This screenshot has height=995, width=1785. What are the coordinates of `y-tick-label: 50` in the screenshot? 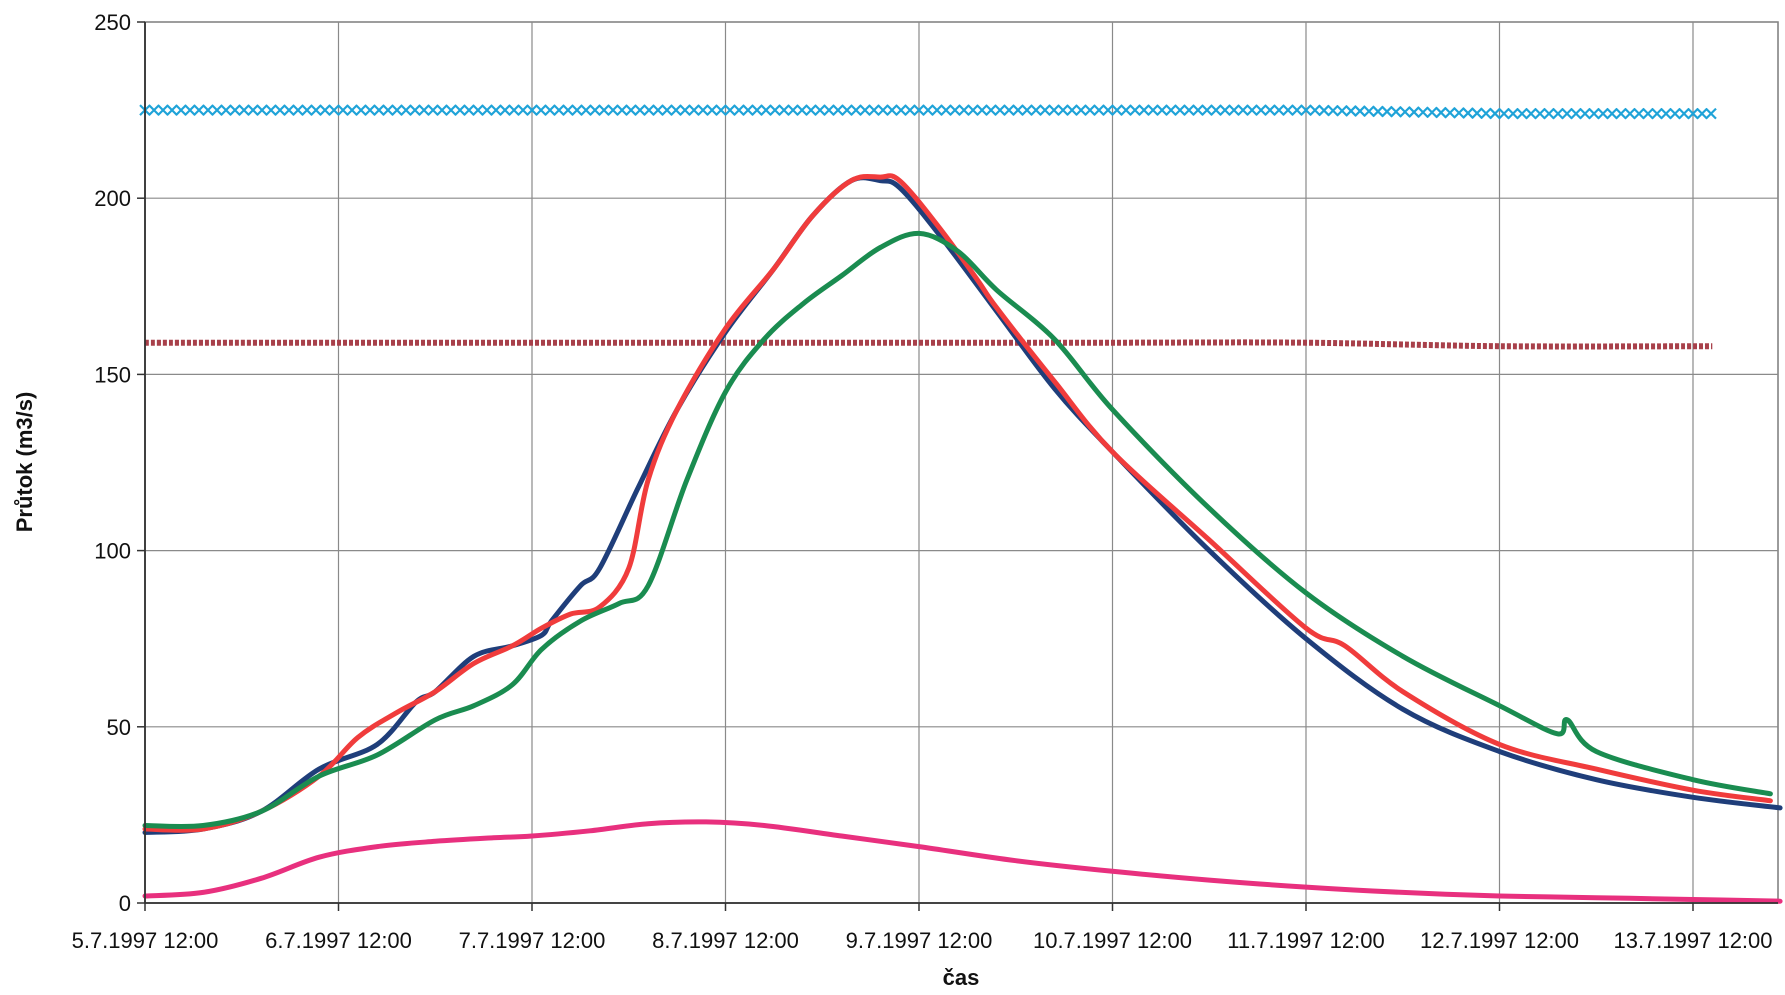 It's located at (119, 727).